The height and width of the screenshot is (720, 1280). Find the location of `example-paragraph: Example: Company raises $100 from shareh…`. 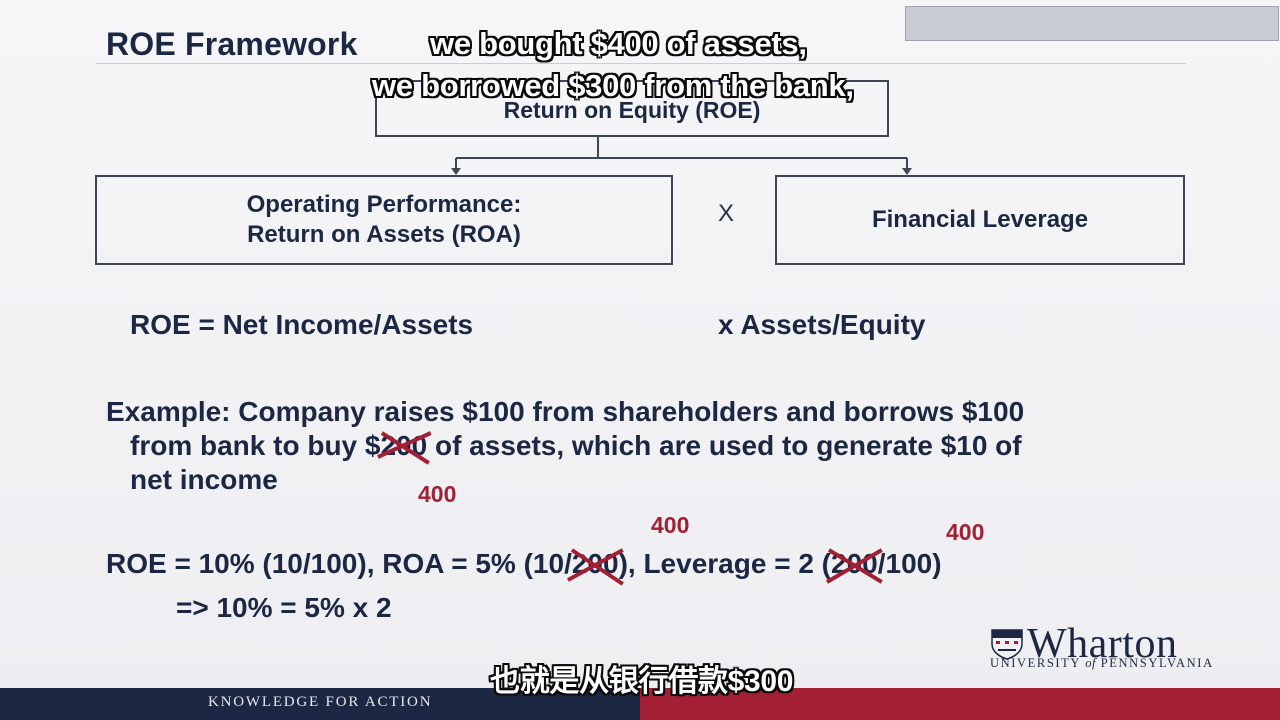

example-paragraph: Example: Company raises $100 from shareh… is located at coordinates (646, 446).